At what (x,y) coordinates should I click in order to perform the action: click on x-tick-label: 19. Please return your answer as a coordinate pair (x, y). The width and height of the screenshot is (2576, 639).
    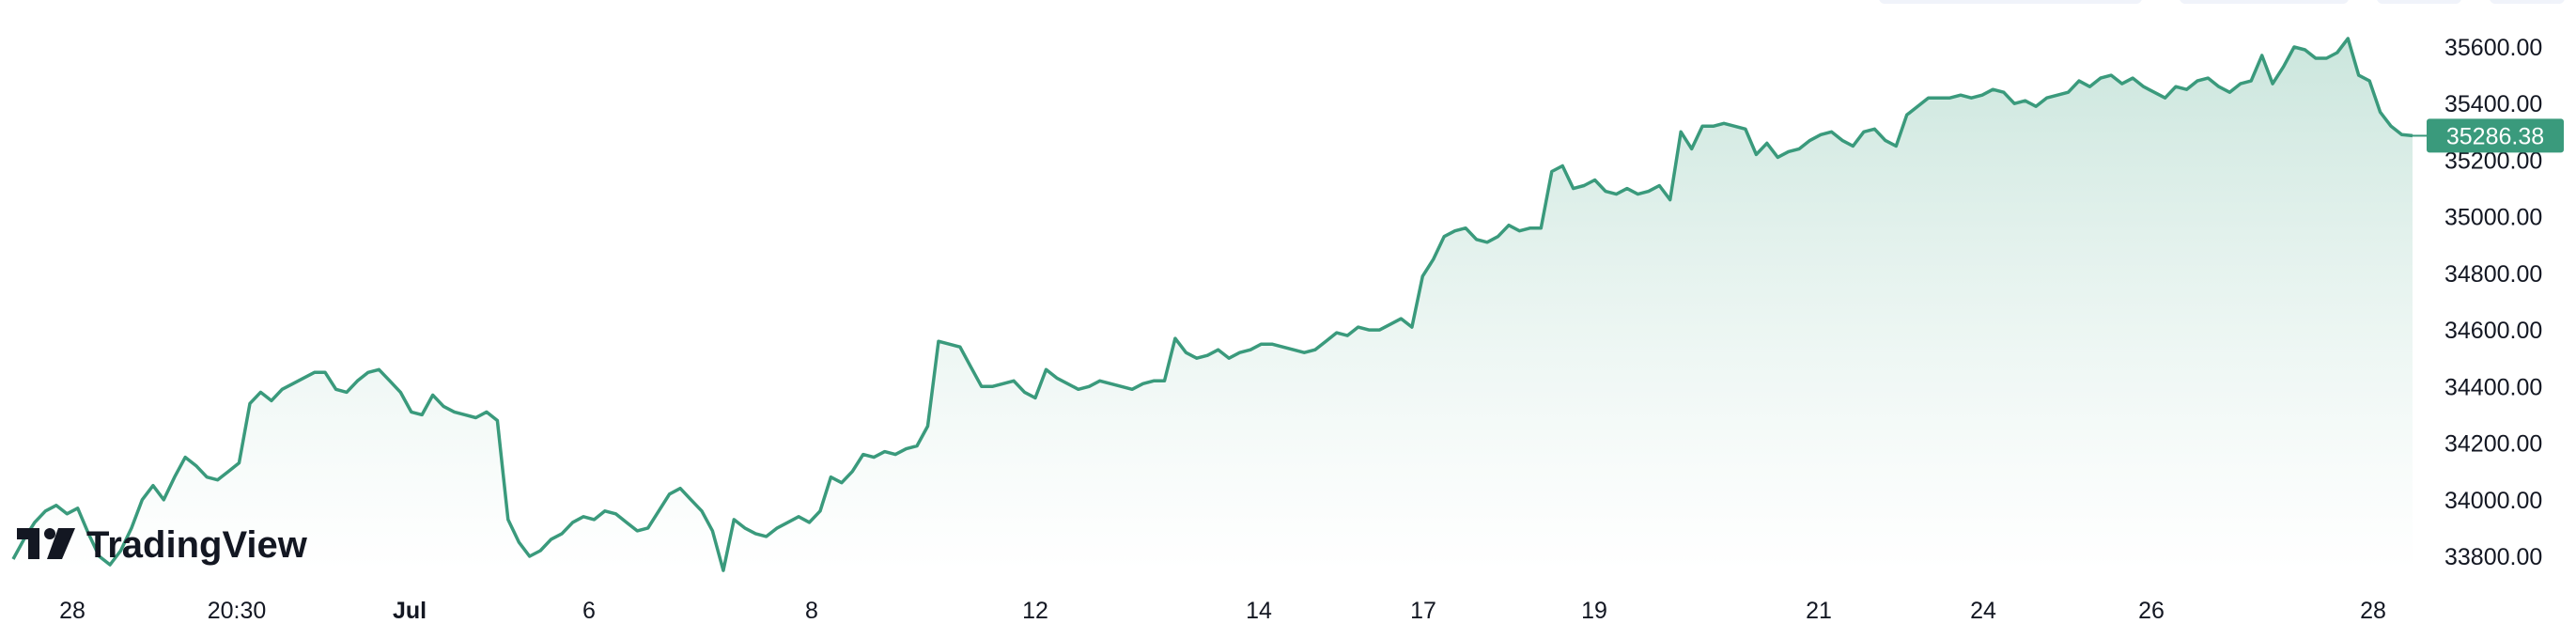
    Looking at the image, I should click on (1594, 611).